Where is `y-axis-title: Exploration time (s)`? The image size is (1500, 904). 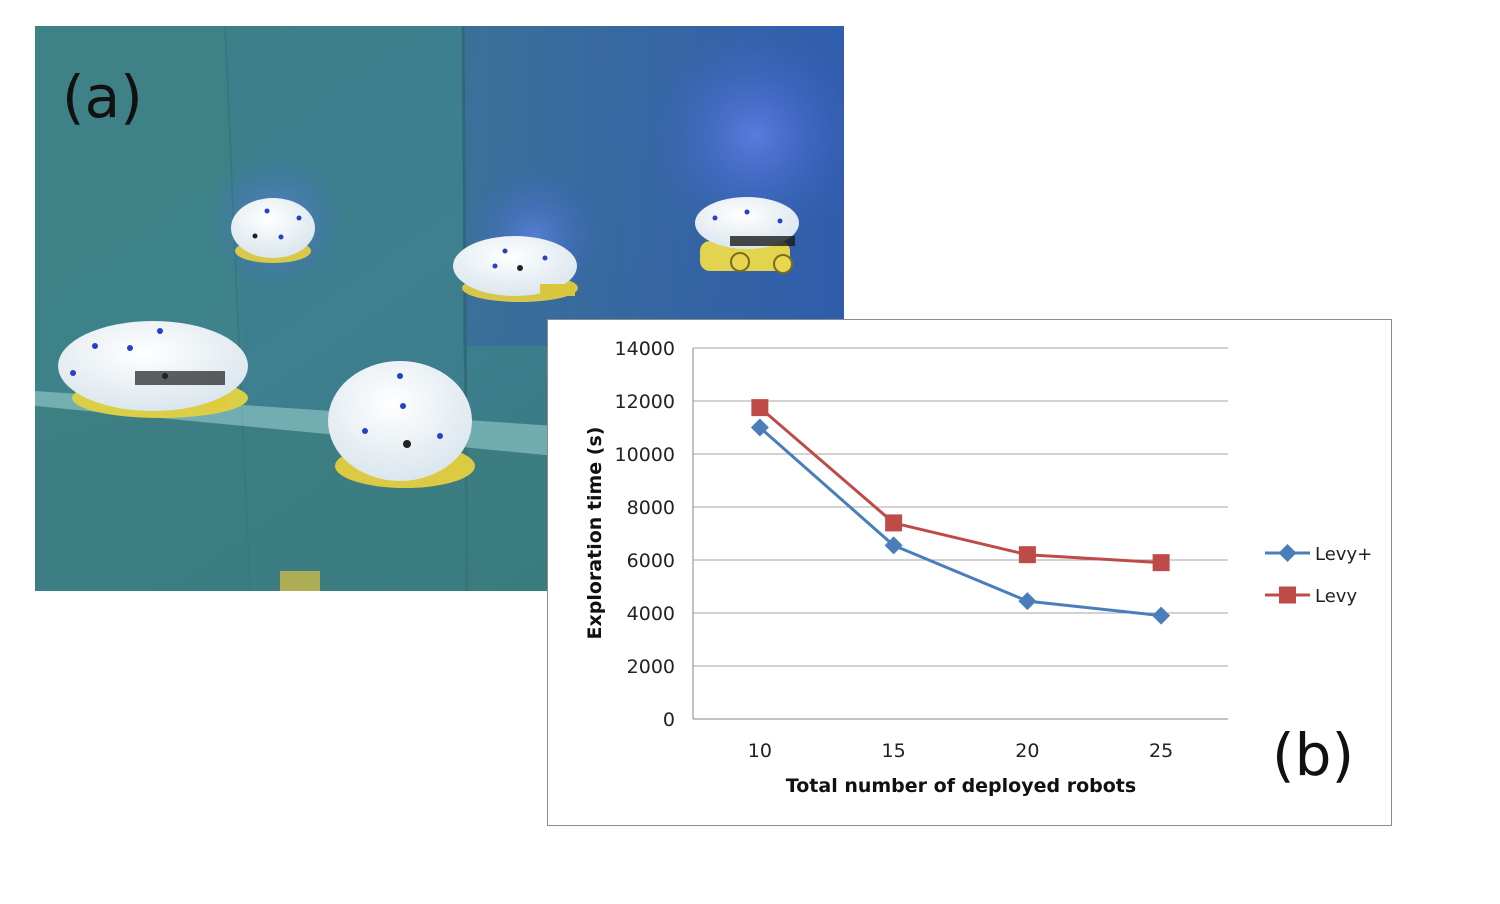 y-axis-title: Exploration time (s) is located at coordinates (595, 533).